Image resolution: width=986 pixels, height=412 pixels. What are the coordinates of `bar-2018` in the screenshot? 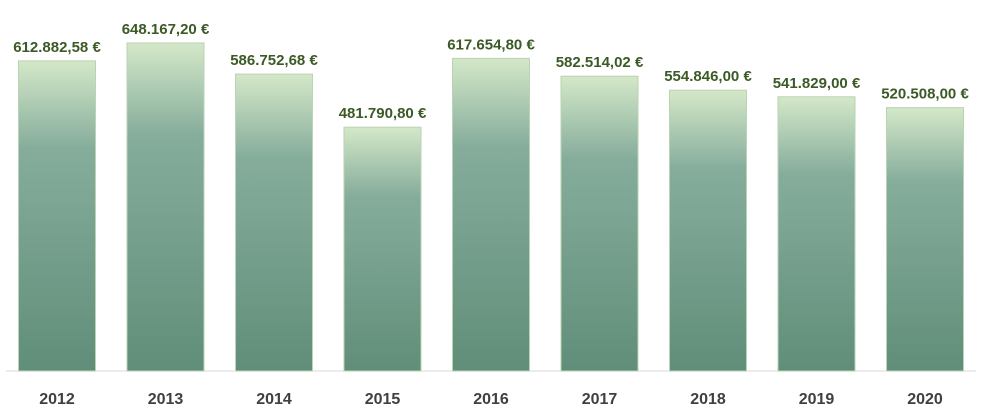 It's located at (708, 230).